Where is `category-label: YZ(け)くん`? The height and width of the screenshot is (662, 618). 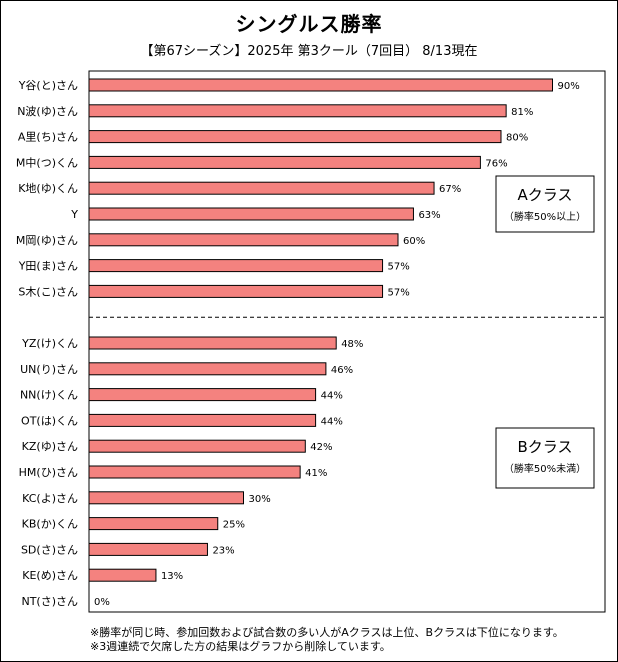
category-label: YZ(け)くん is located at coordinates (49, 343).